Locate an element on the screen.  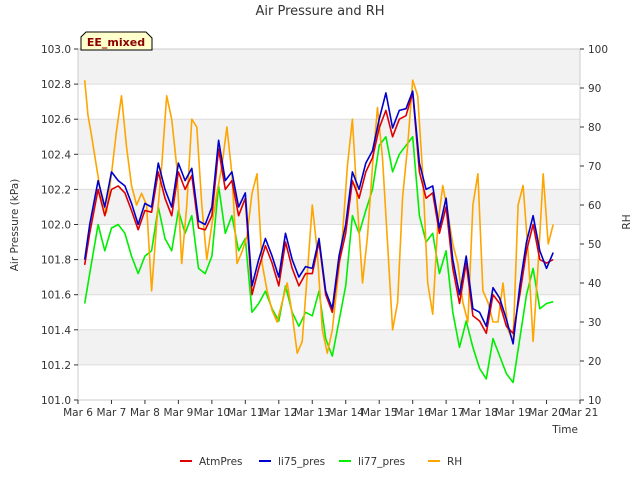
legend-item: li77_pres is located at coordinates (372, 462).